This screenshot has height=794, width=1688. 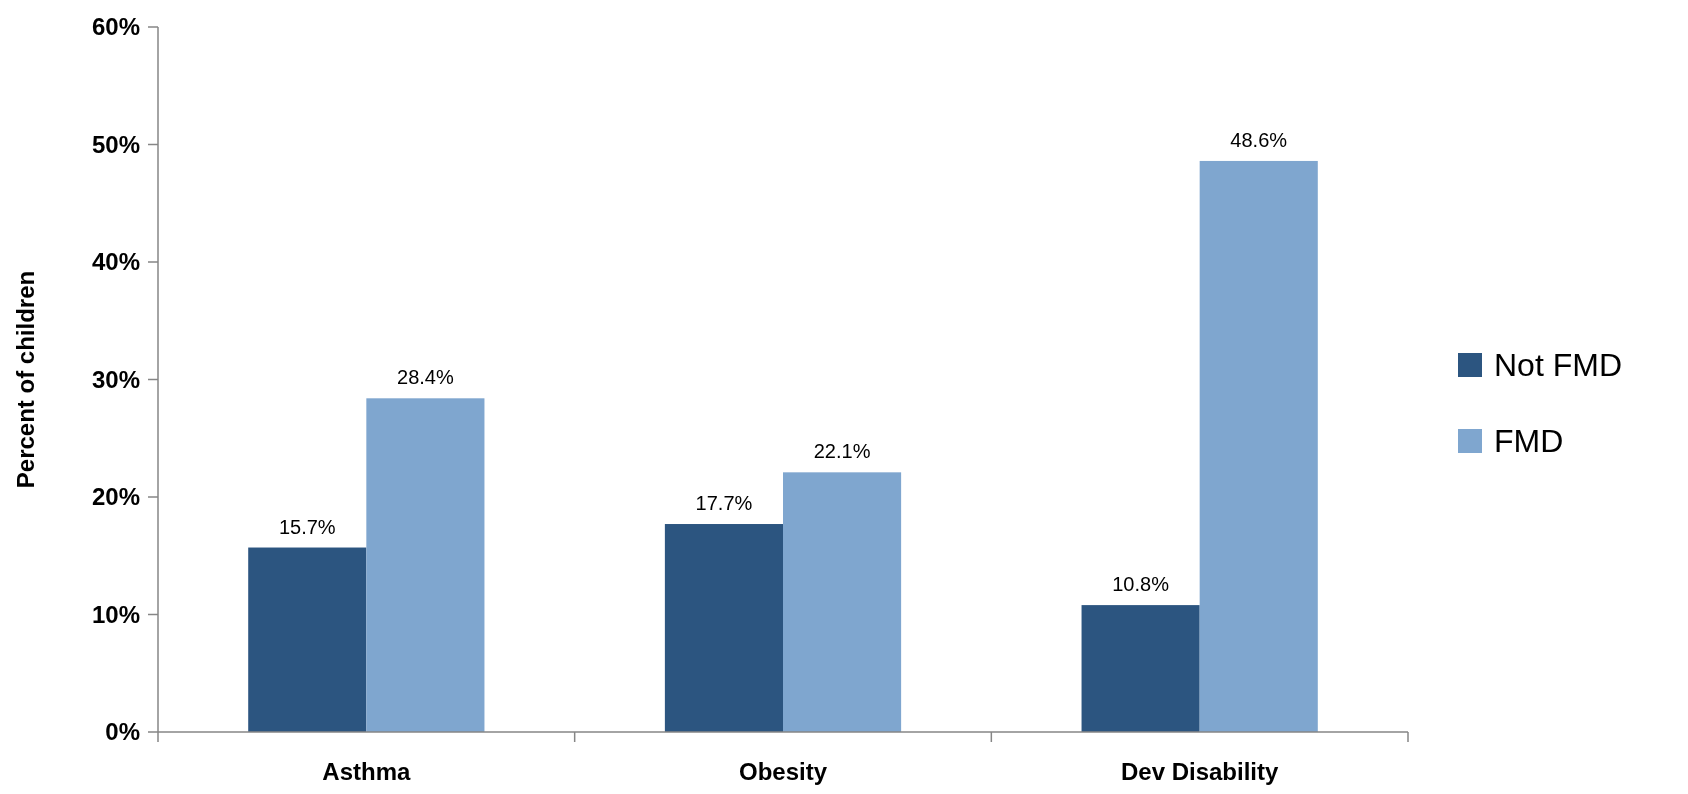 What do you see at coordinates (425, 377) in the screenshot?
I see `data-label: 28.4%` at bounding box center [425, 377].